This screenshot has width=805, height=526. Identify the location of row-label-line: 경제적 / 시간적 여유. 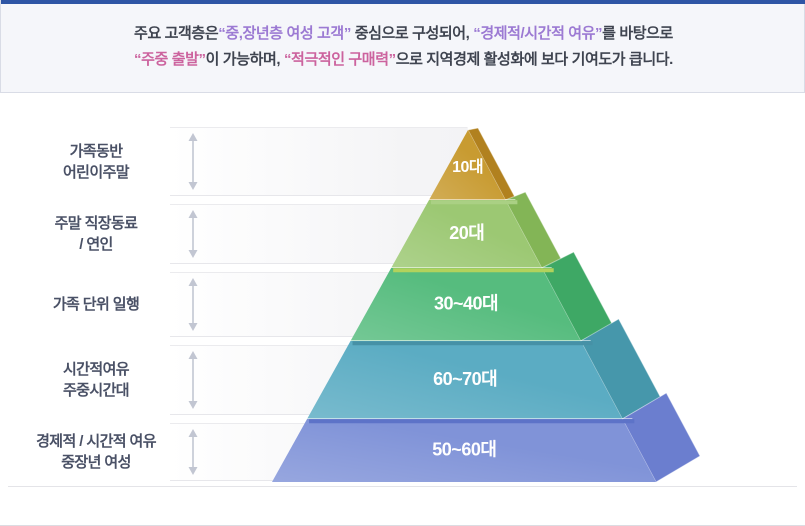
(96, 441).